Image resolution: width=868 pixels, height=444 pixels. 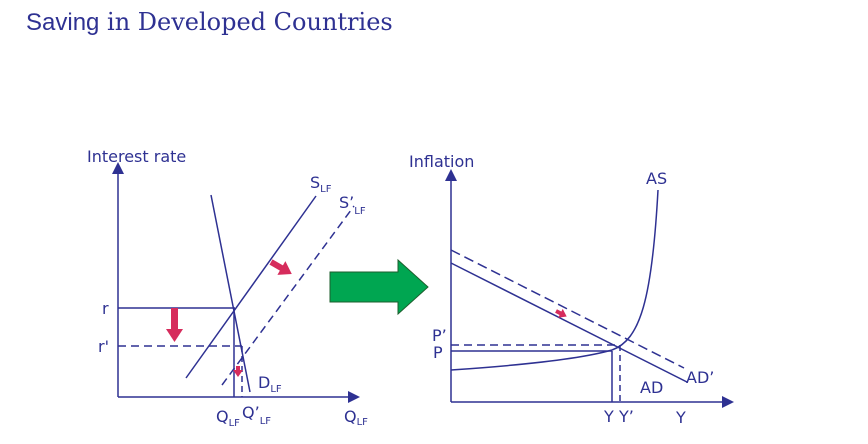 I want to click on savings-supply-curve-shifted, so click(x=288, y=295).